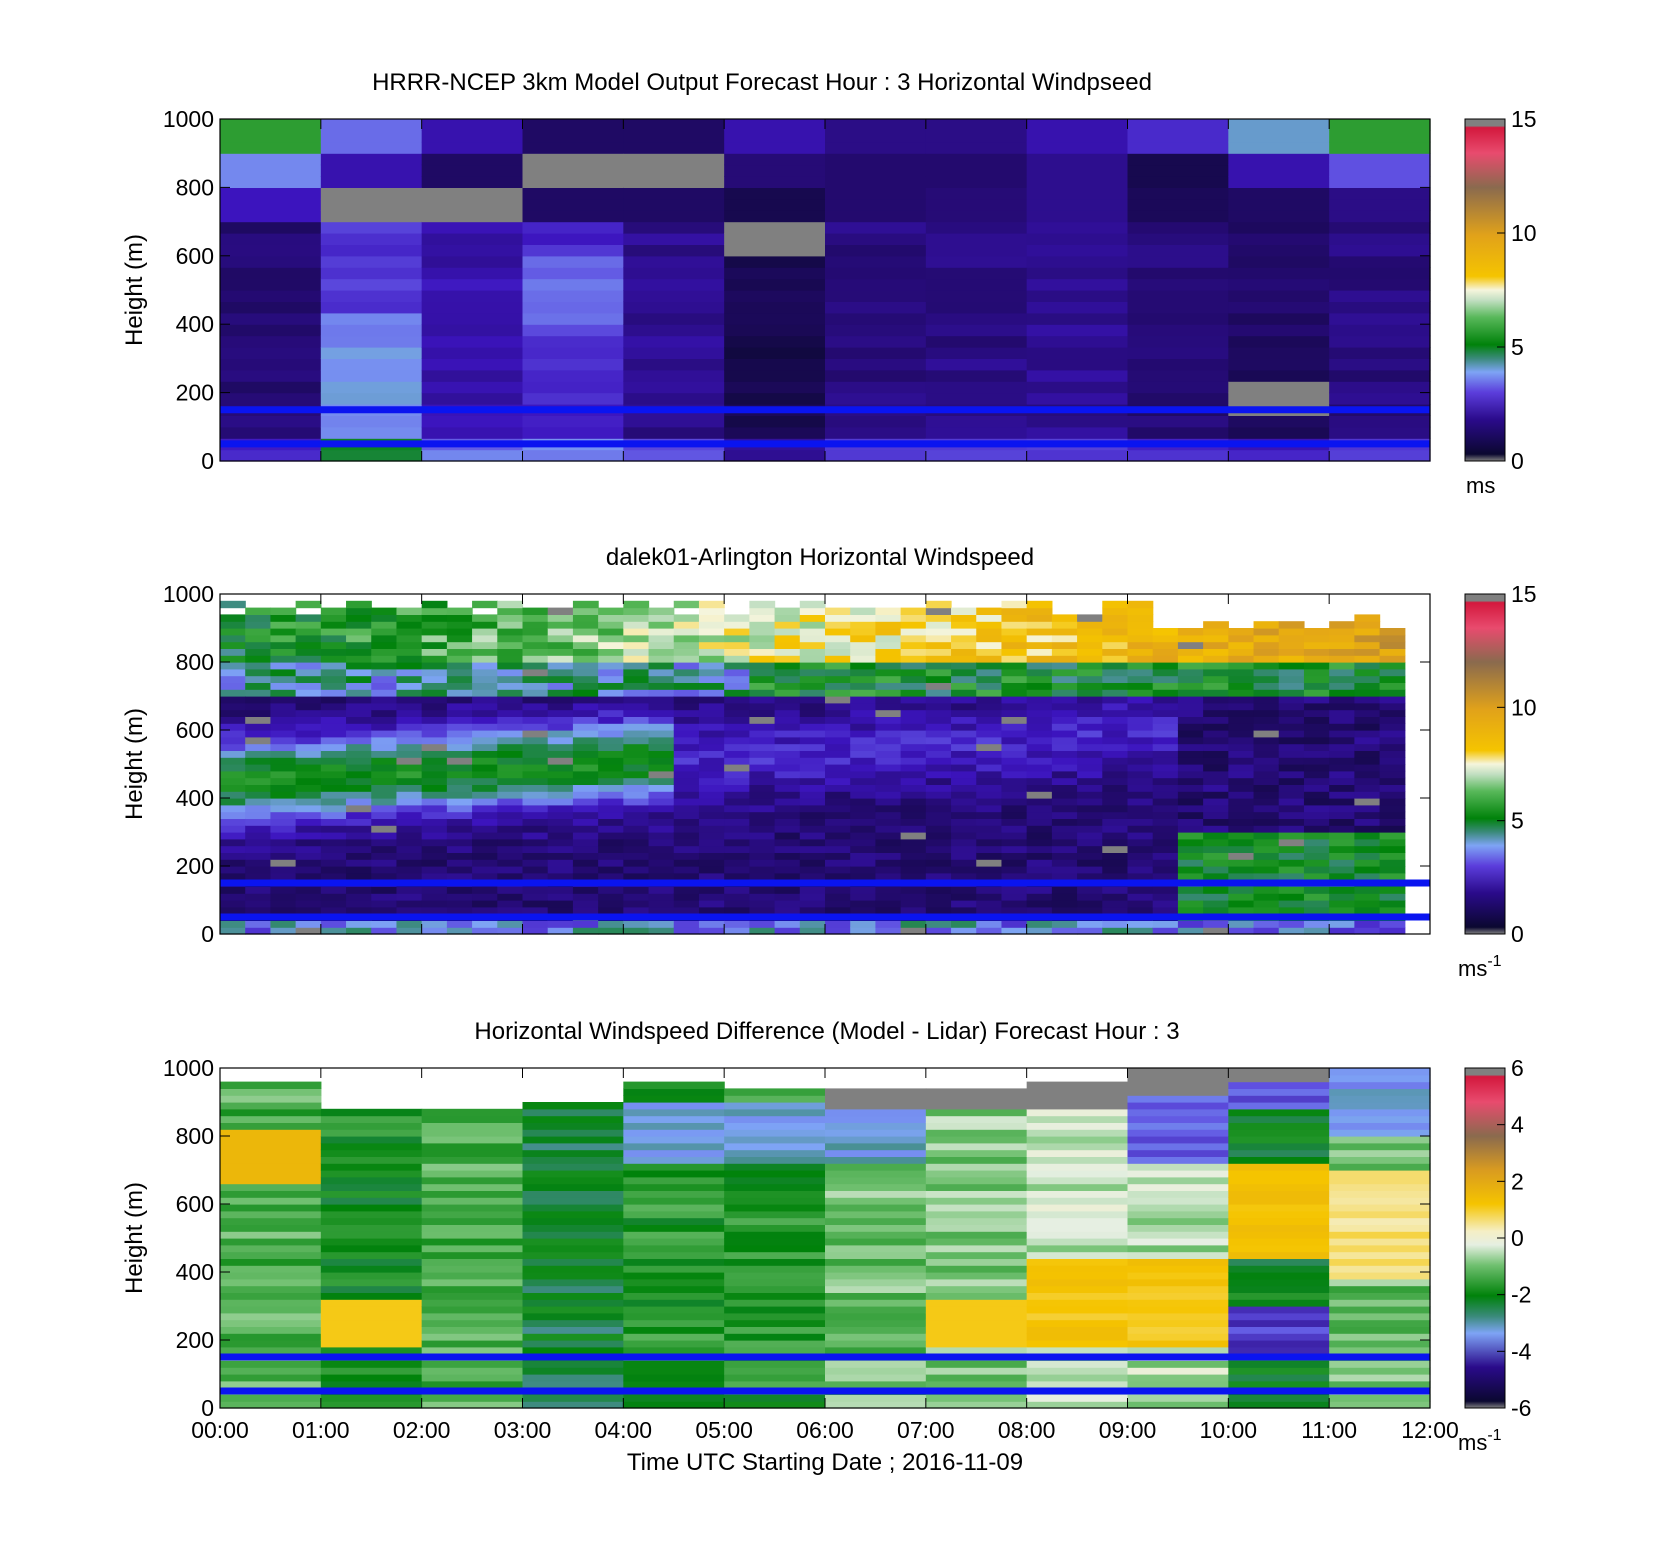 The width and height of the screenshot is (1680, 1561). Describe the element at coordinates (1494, 961) in the screenshot. I see `colorbar-unit-exponent: -1` at that location.